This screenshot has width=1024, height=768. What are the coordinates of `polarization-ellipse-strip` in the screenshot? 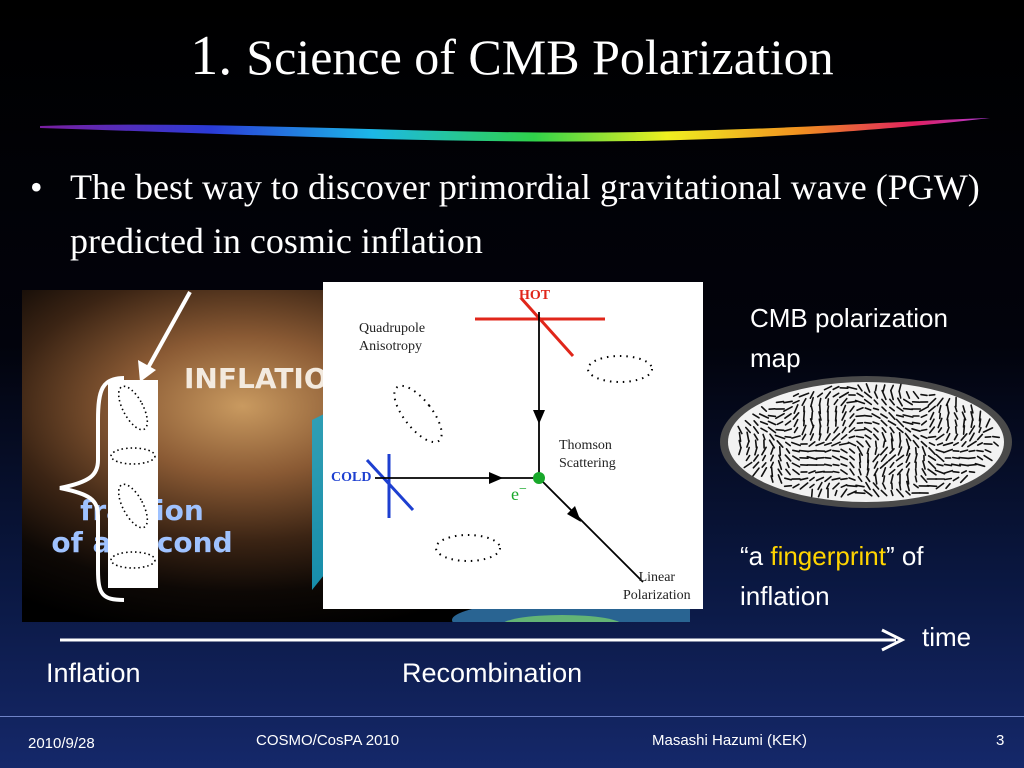 It's located at (133, 484).